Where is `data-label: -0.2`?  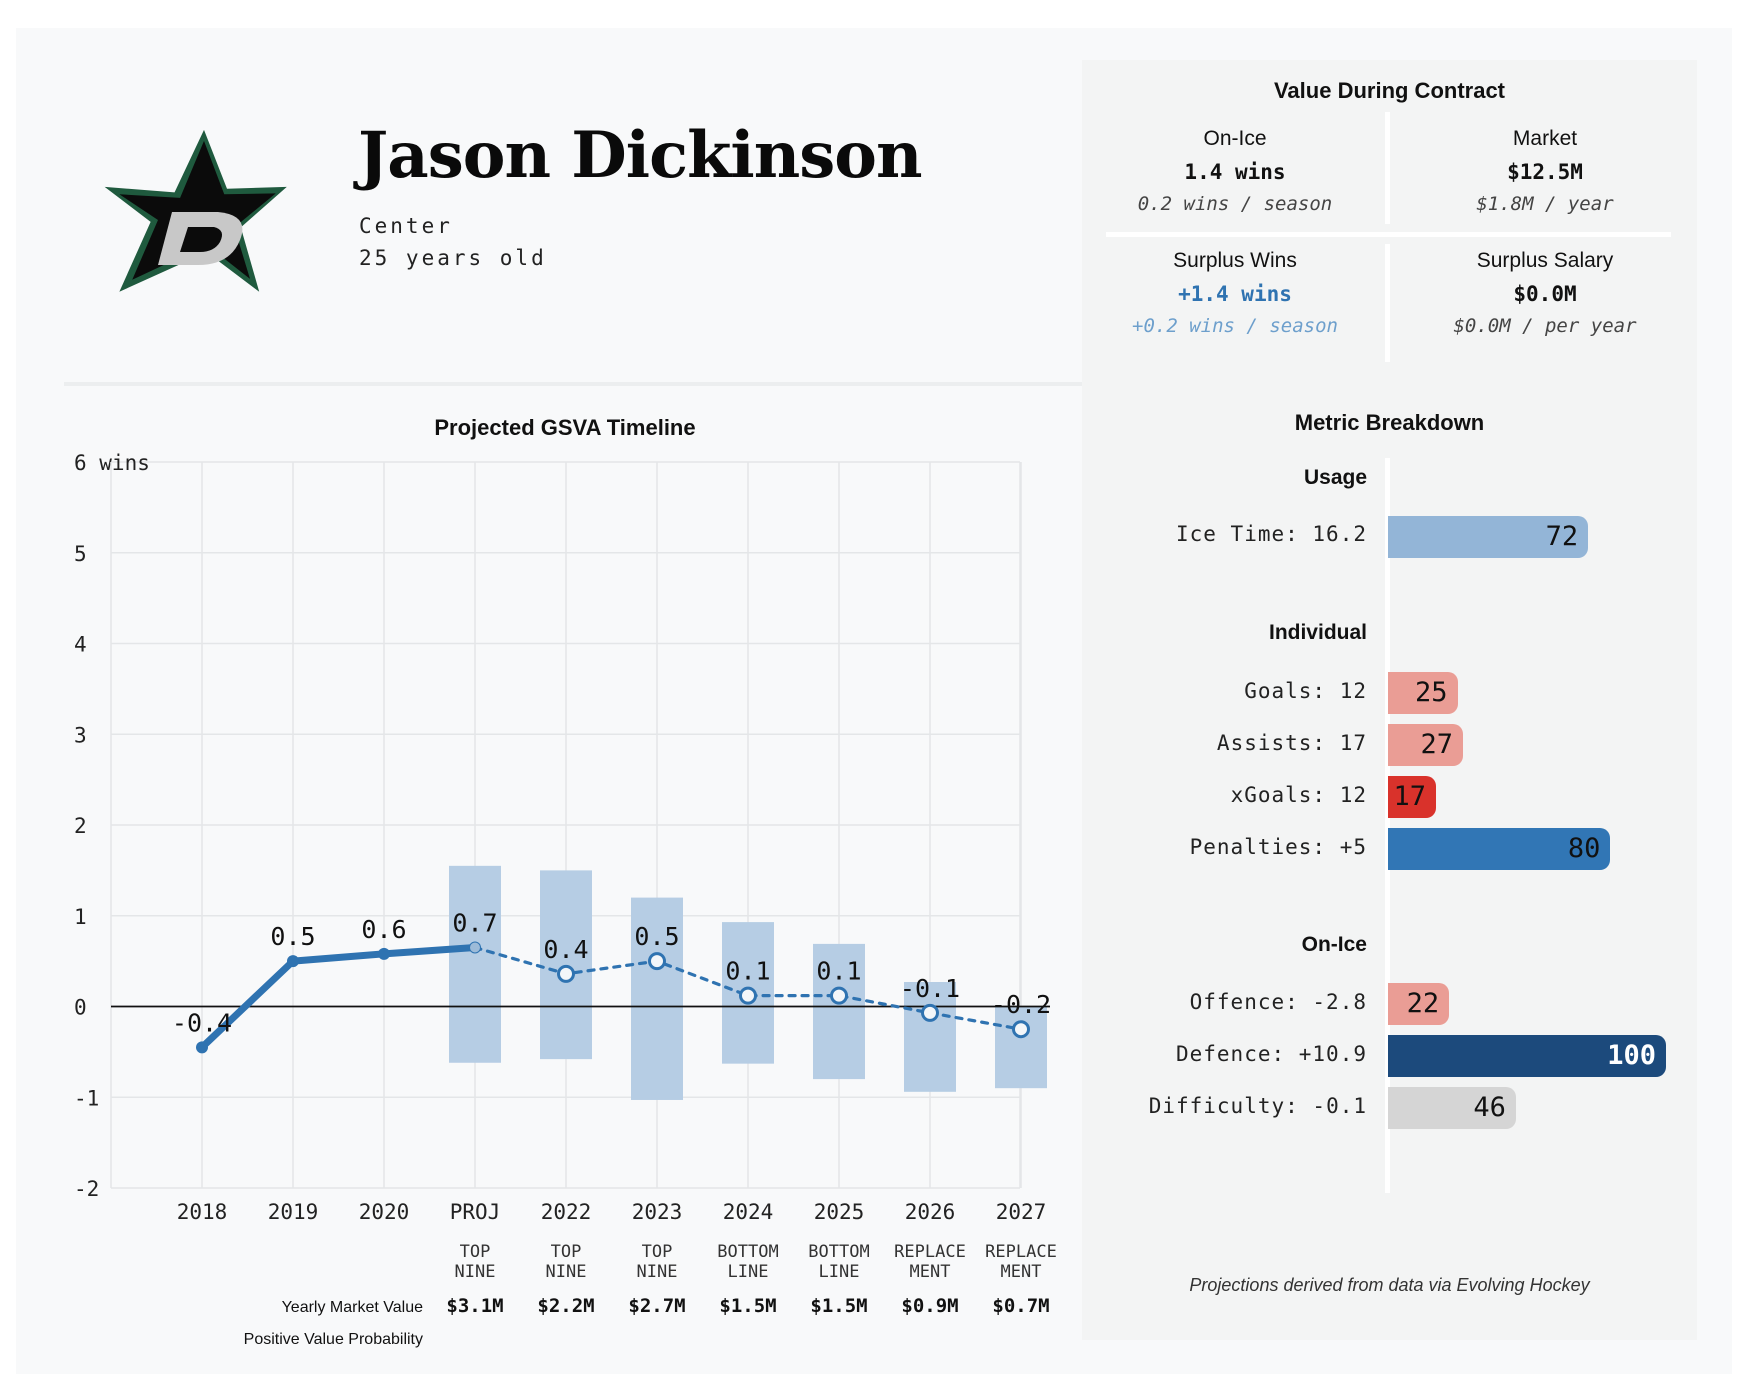
data-label: -0.2 is located at coordinates (1021, 1004).